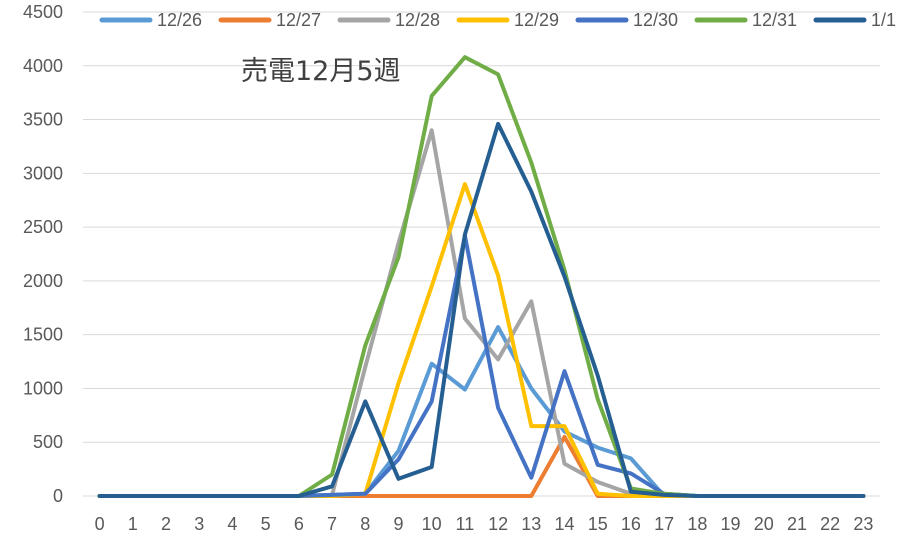 Image resolution: width=904 pixels, height=539 pixels. I want to click on legend-label: 12/28, so click(417, 20).